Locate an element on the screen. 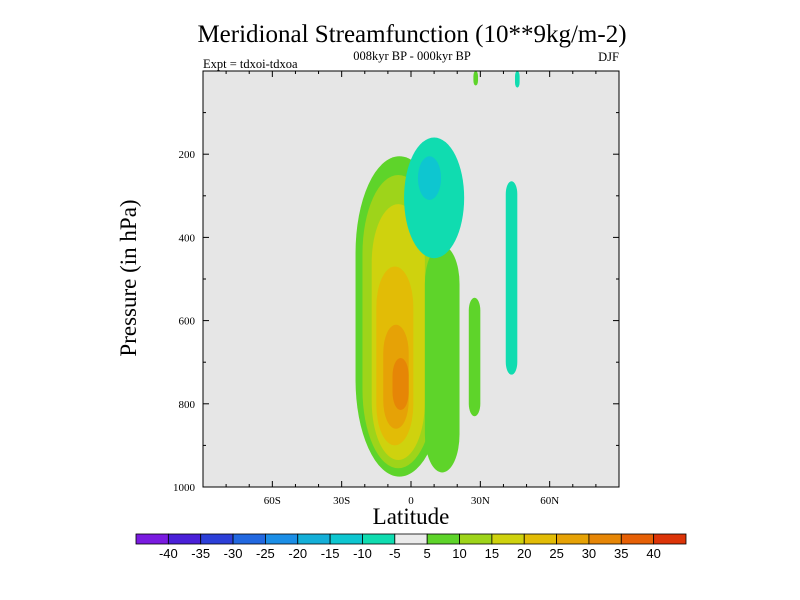 The width and height of the screenshot is (800, 600). x-axis-label: Latitude is located at coordinates (411, 516).